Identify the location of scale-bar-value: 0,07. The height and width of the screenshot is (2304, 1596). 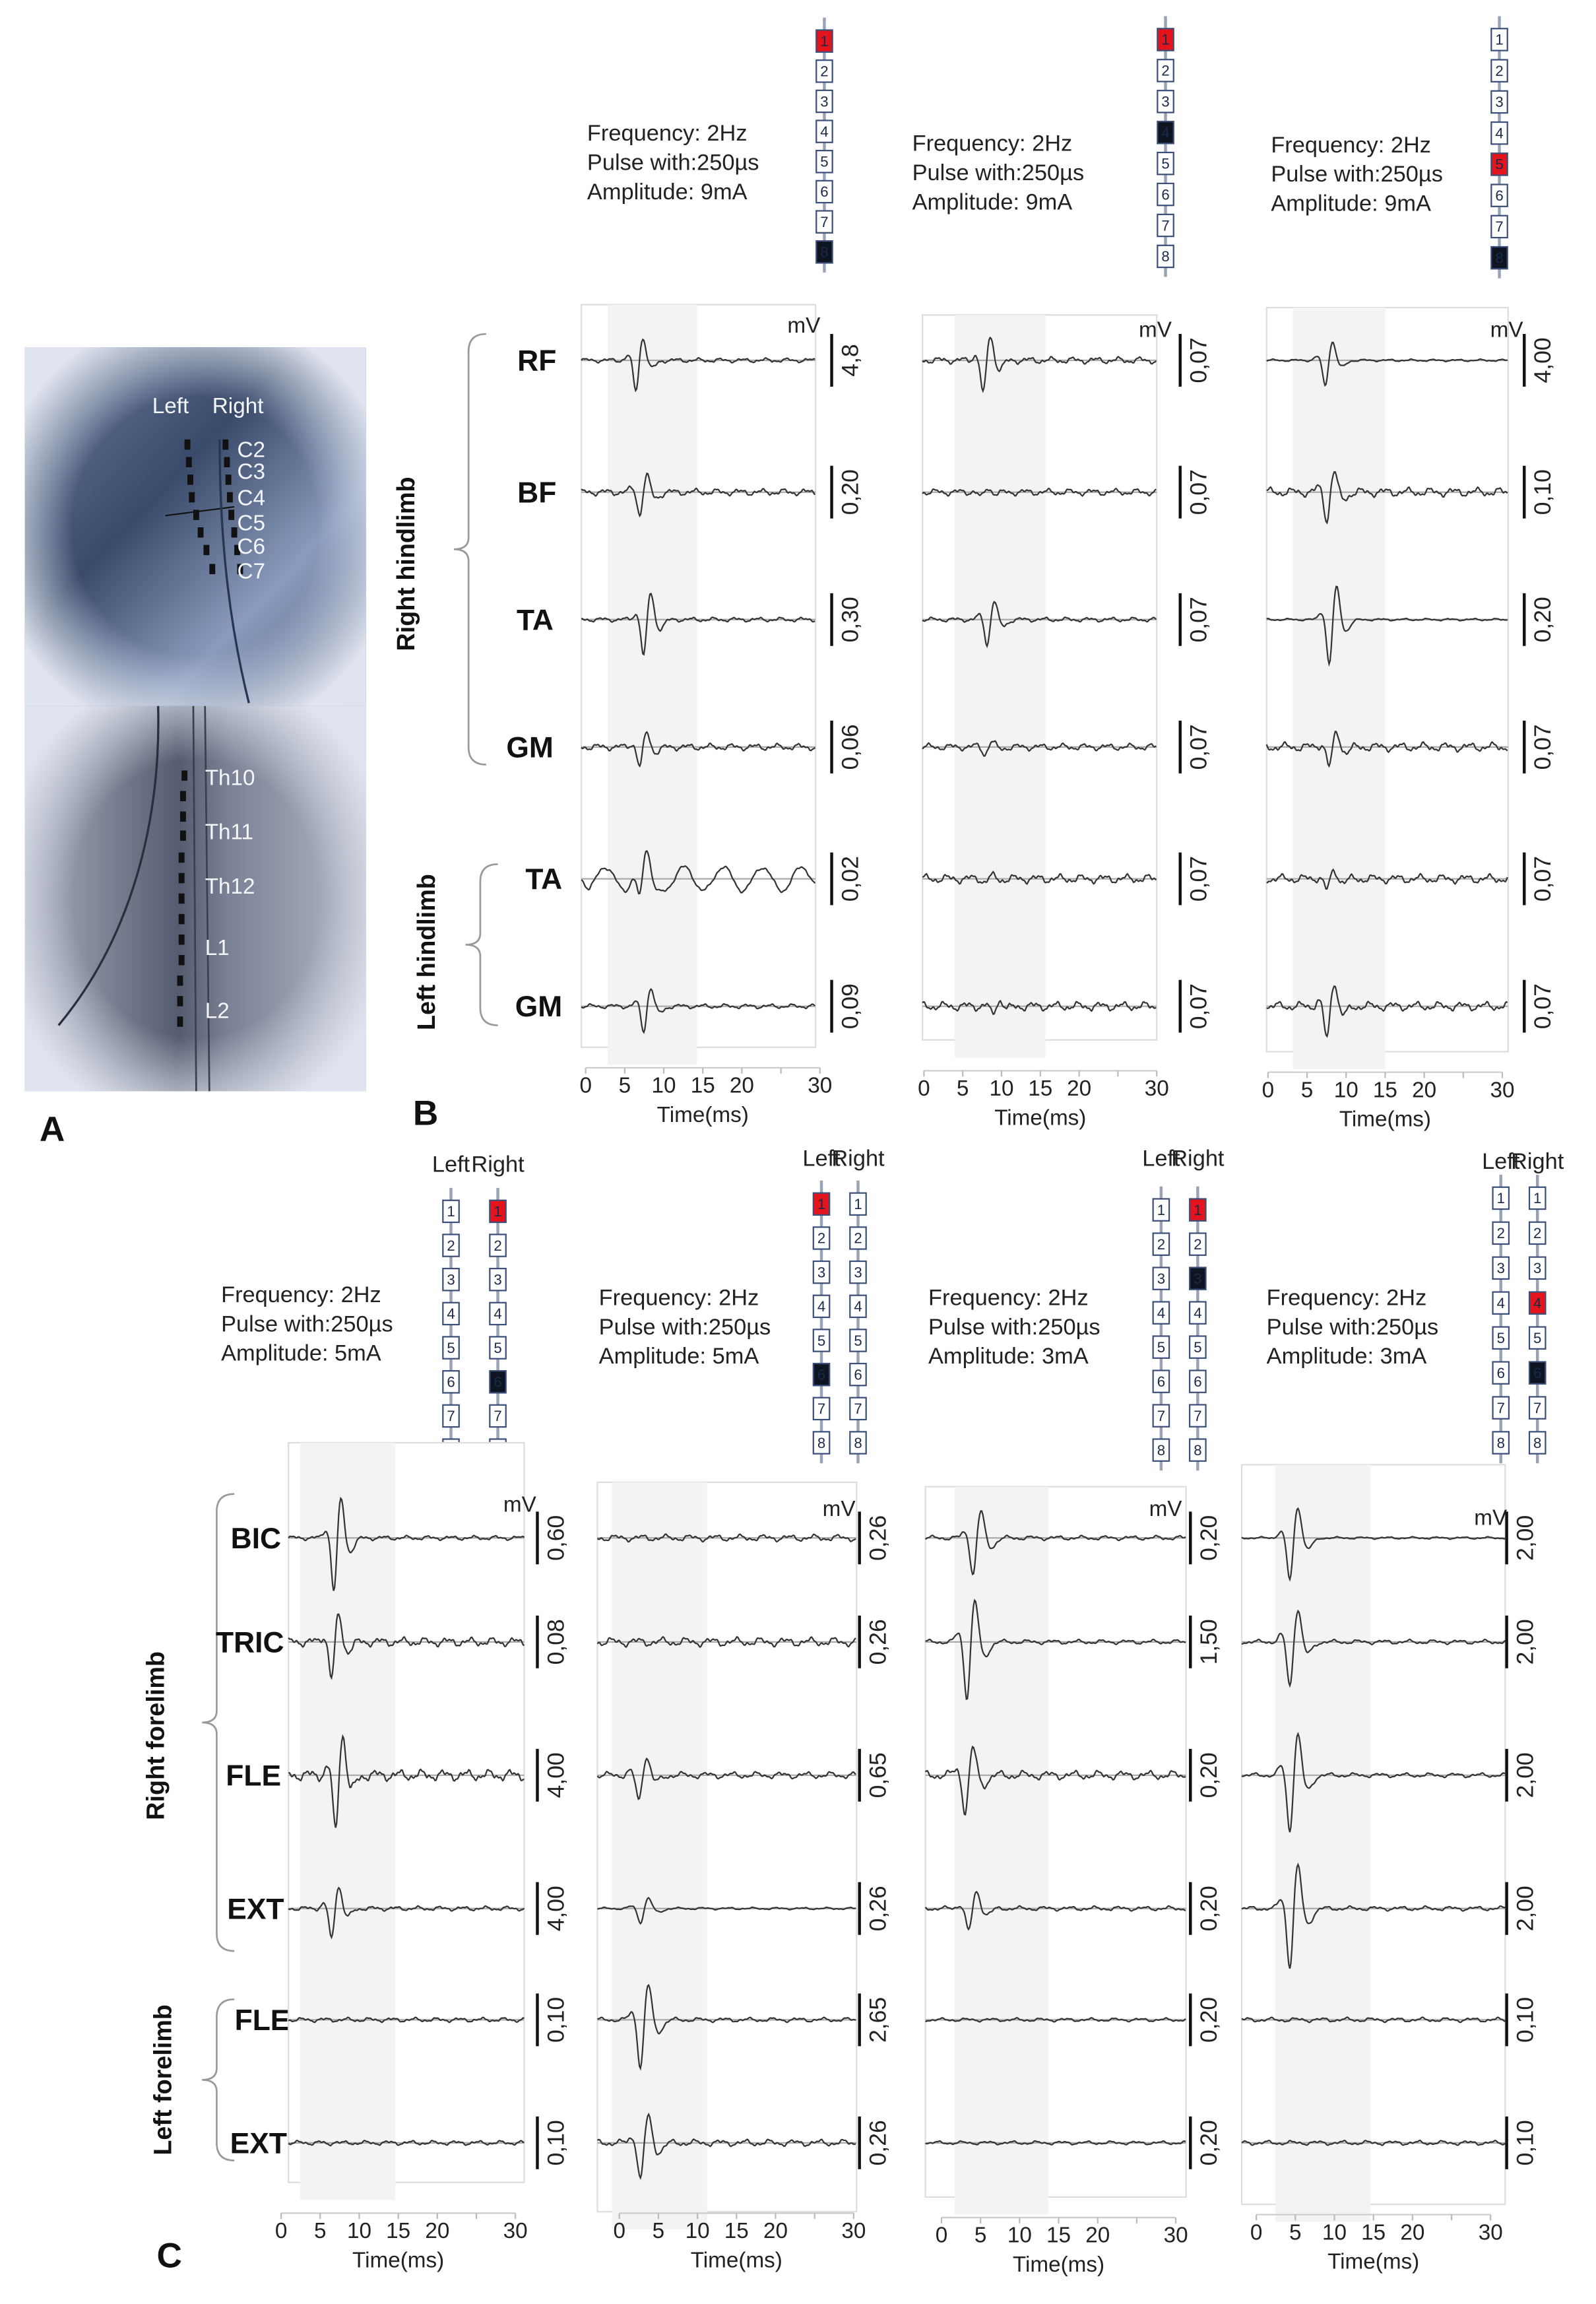
(1543, 879).